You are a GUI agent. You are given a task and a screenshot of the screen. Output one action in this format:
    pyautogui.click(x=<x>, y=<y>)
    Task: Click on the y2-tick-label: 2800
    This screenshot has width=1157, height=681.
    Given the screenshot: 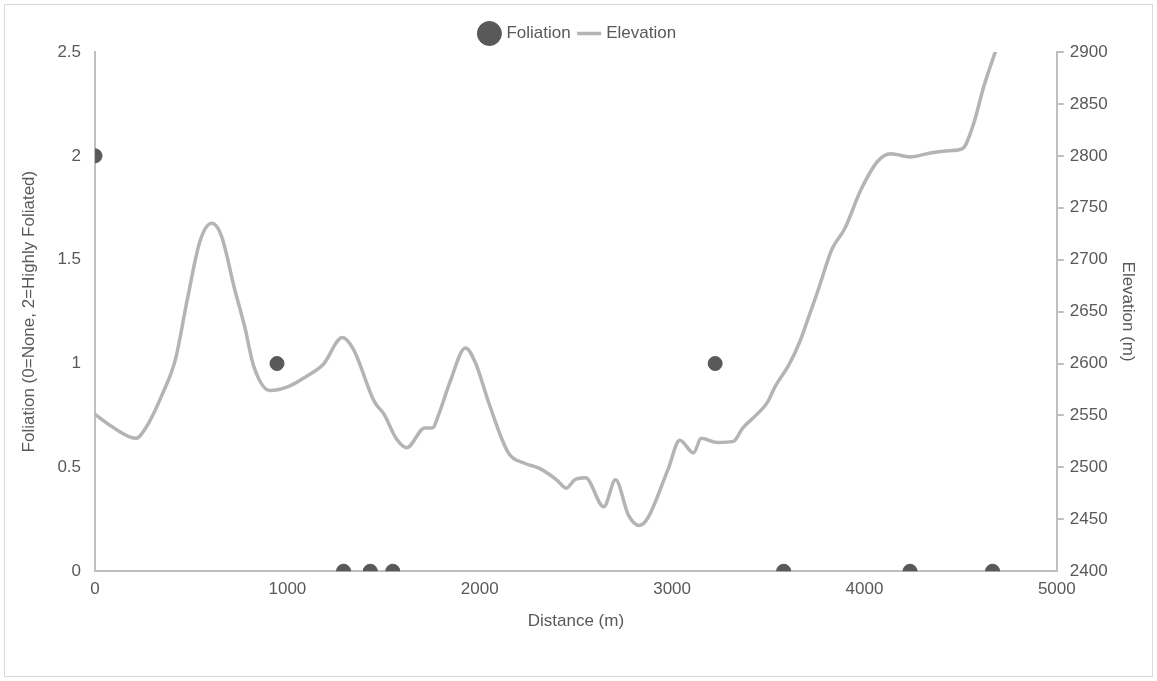 What is the action you would take?
    pyautogui.click(x=1088, y=155)
    